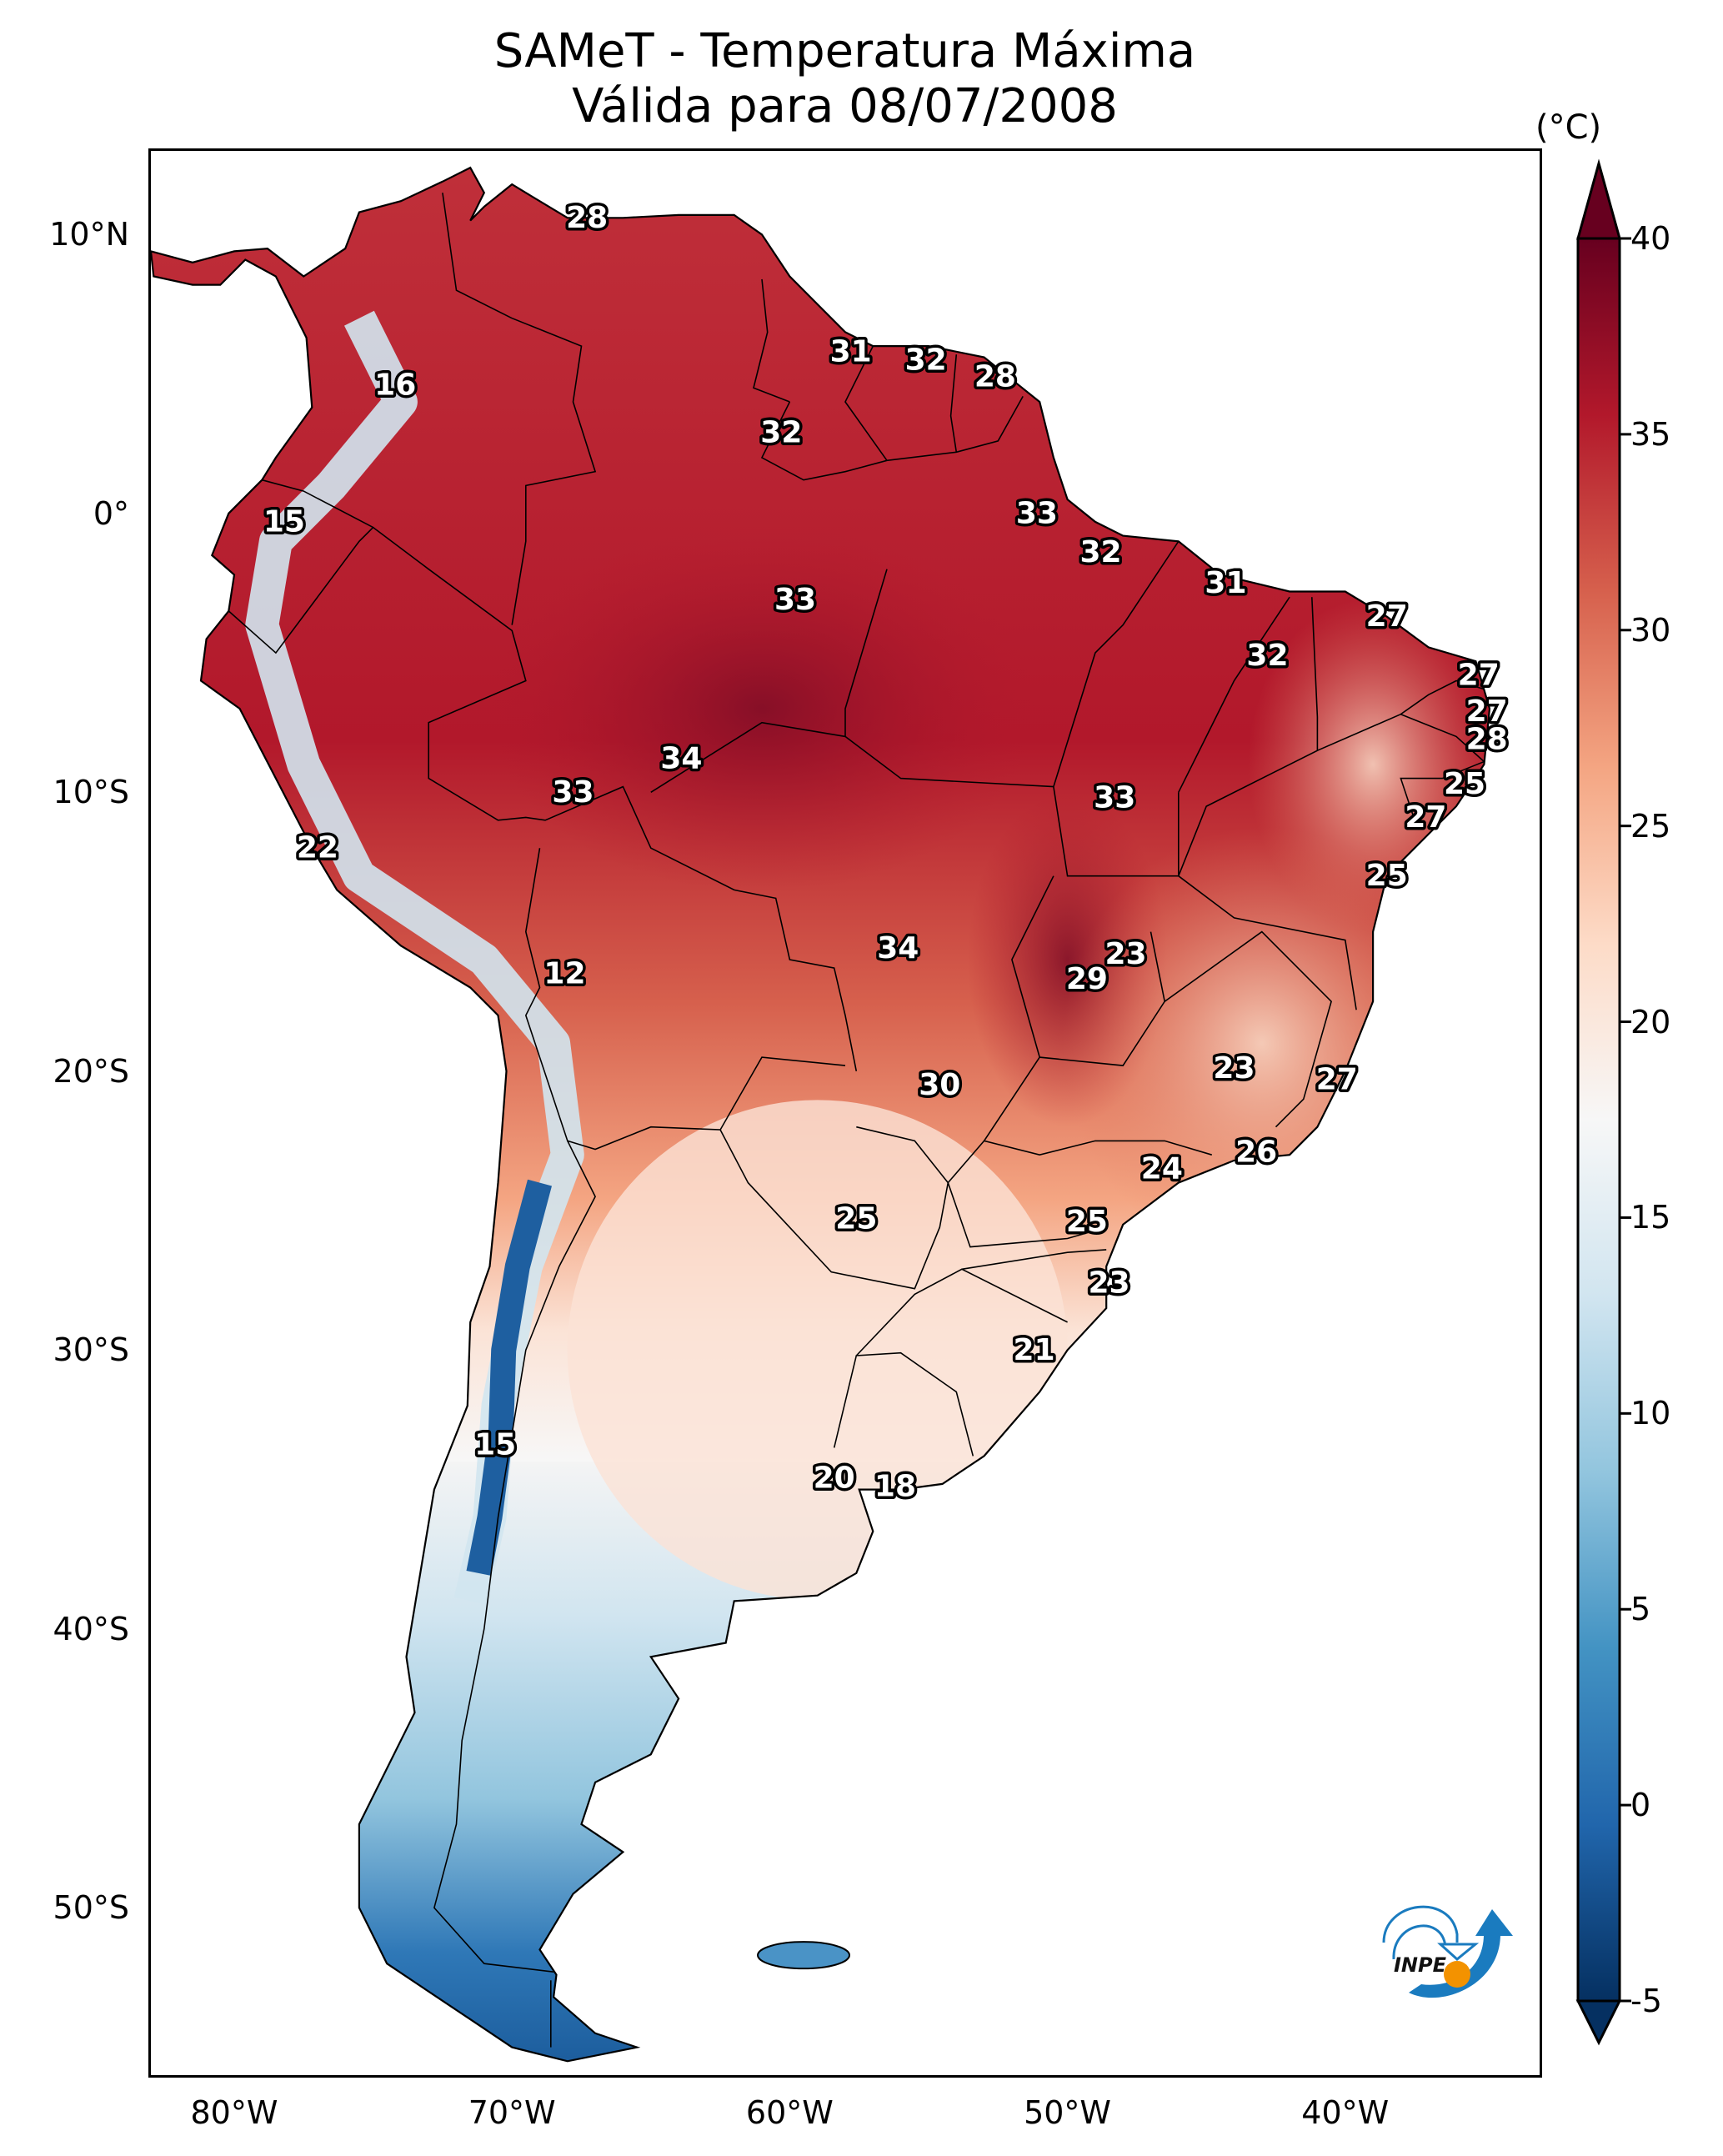  I want to click on colorbar-tick-label: 40, so click(1651, 239).